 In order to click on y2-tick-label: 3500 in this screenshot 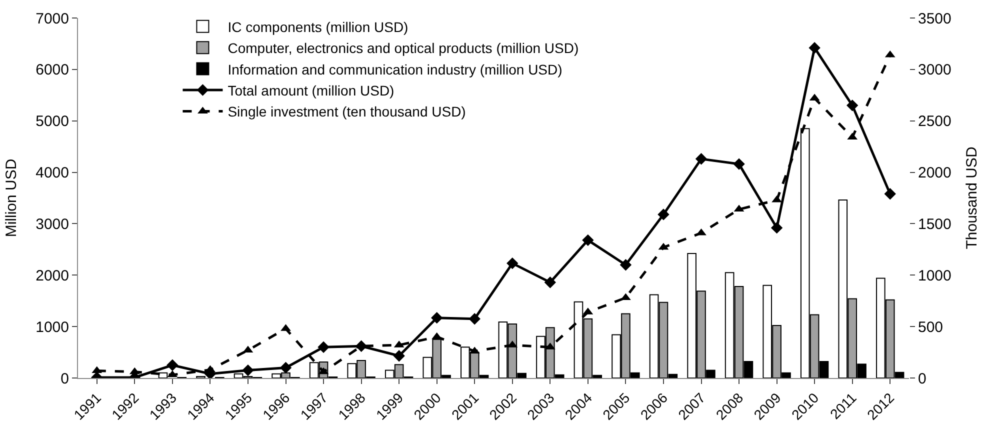, I will do `click(935, 19)`.